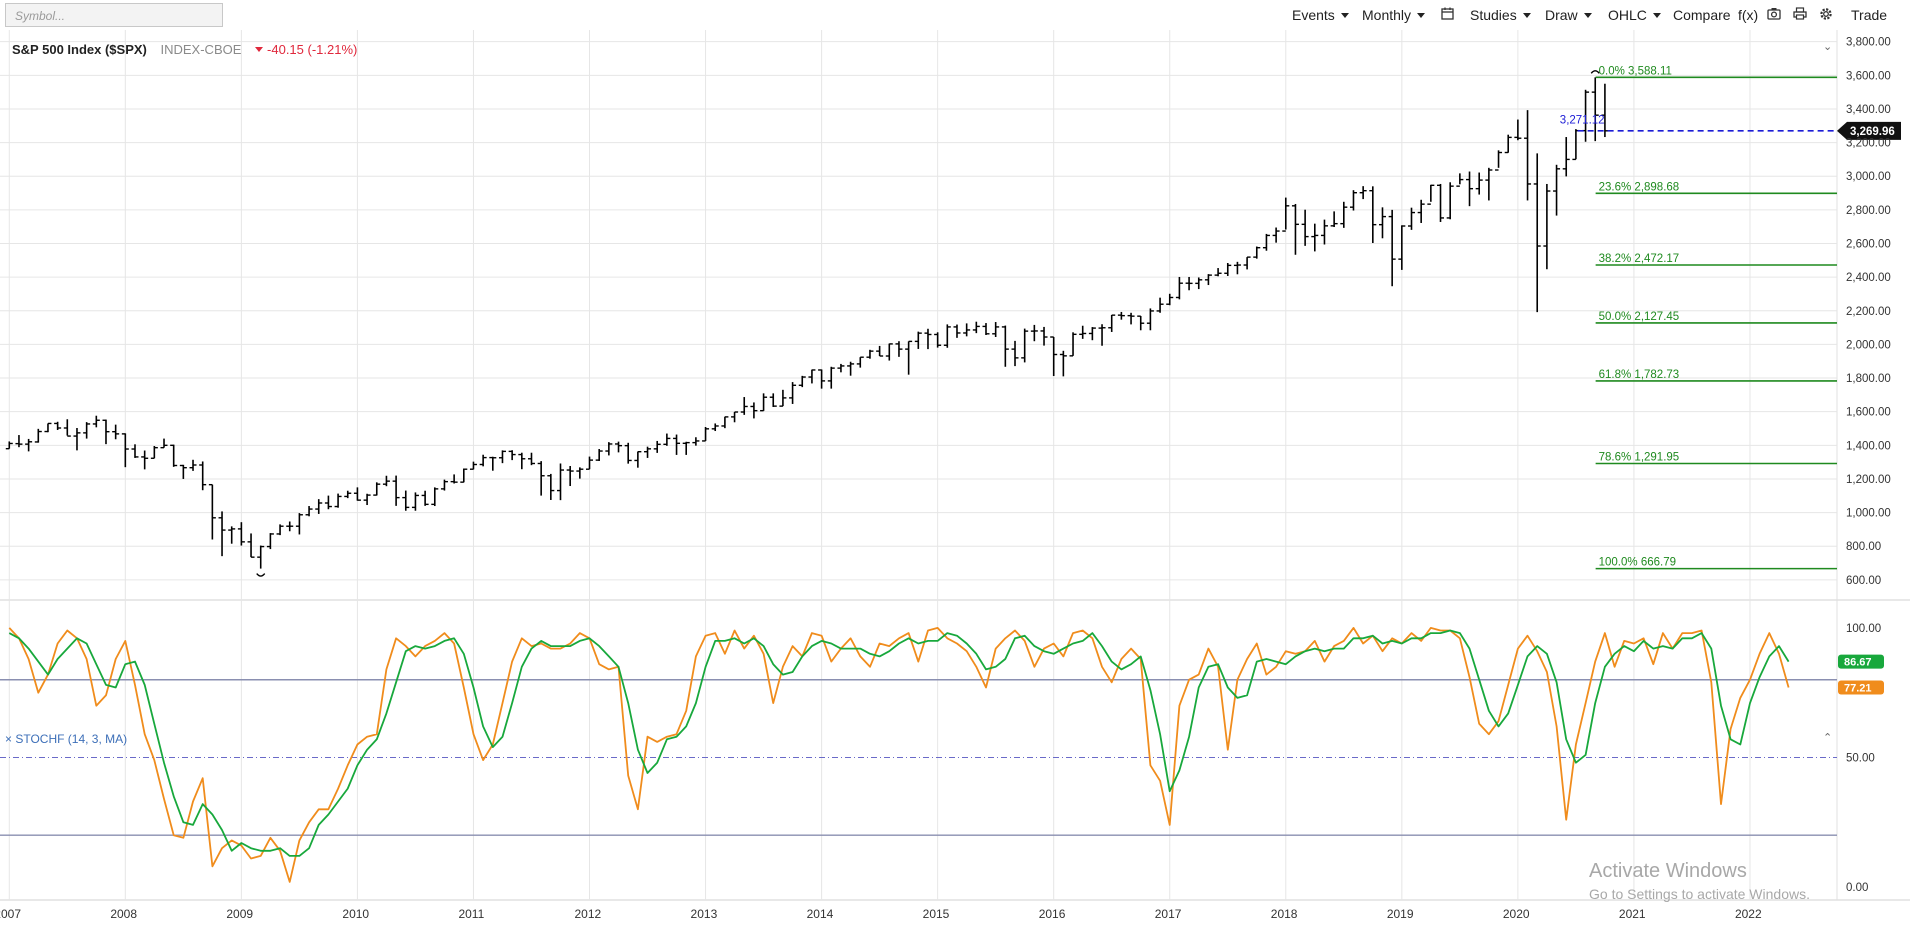 This screenshot has height=925, width=1910. What do you see at coordinates (1639, 259) in the screenshot?
I see `fib-level-label: 38.2% 2,472.17` at bounding box center [1639, 259].